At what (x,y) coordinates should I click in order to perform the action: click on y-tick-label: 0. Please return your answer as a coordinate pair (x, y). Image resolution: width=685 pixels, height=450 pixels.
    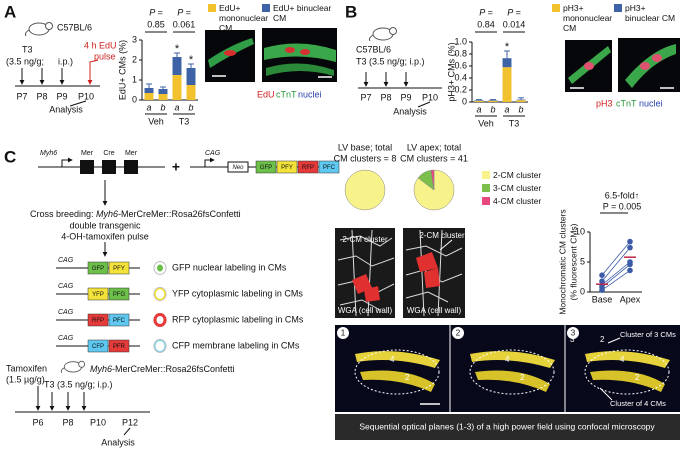
    Looking at the image, I should click on (134, 99).